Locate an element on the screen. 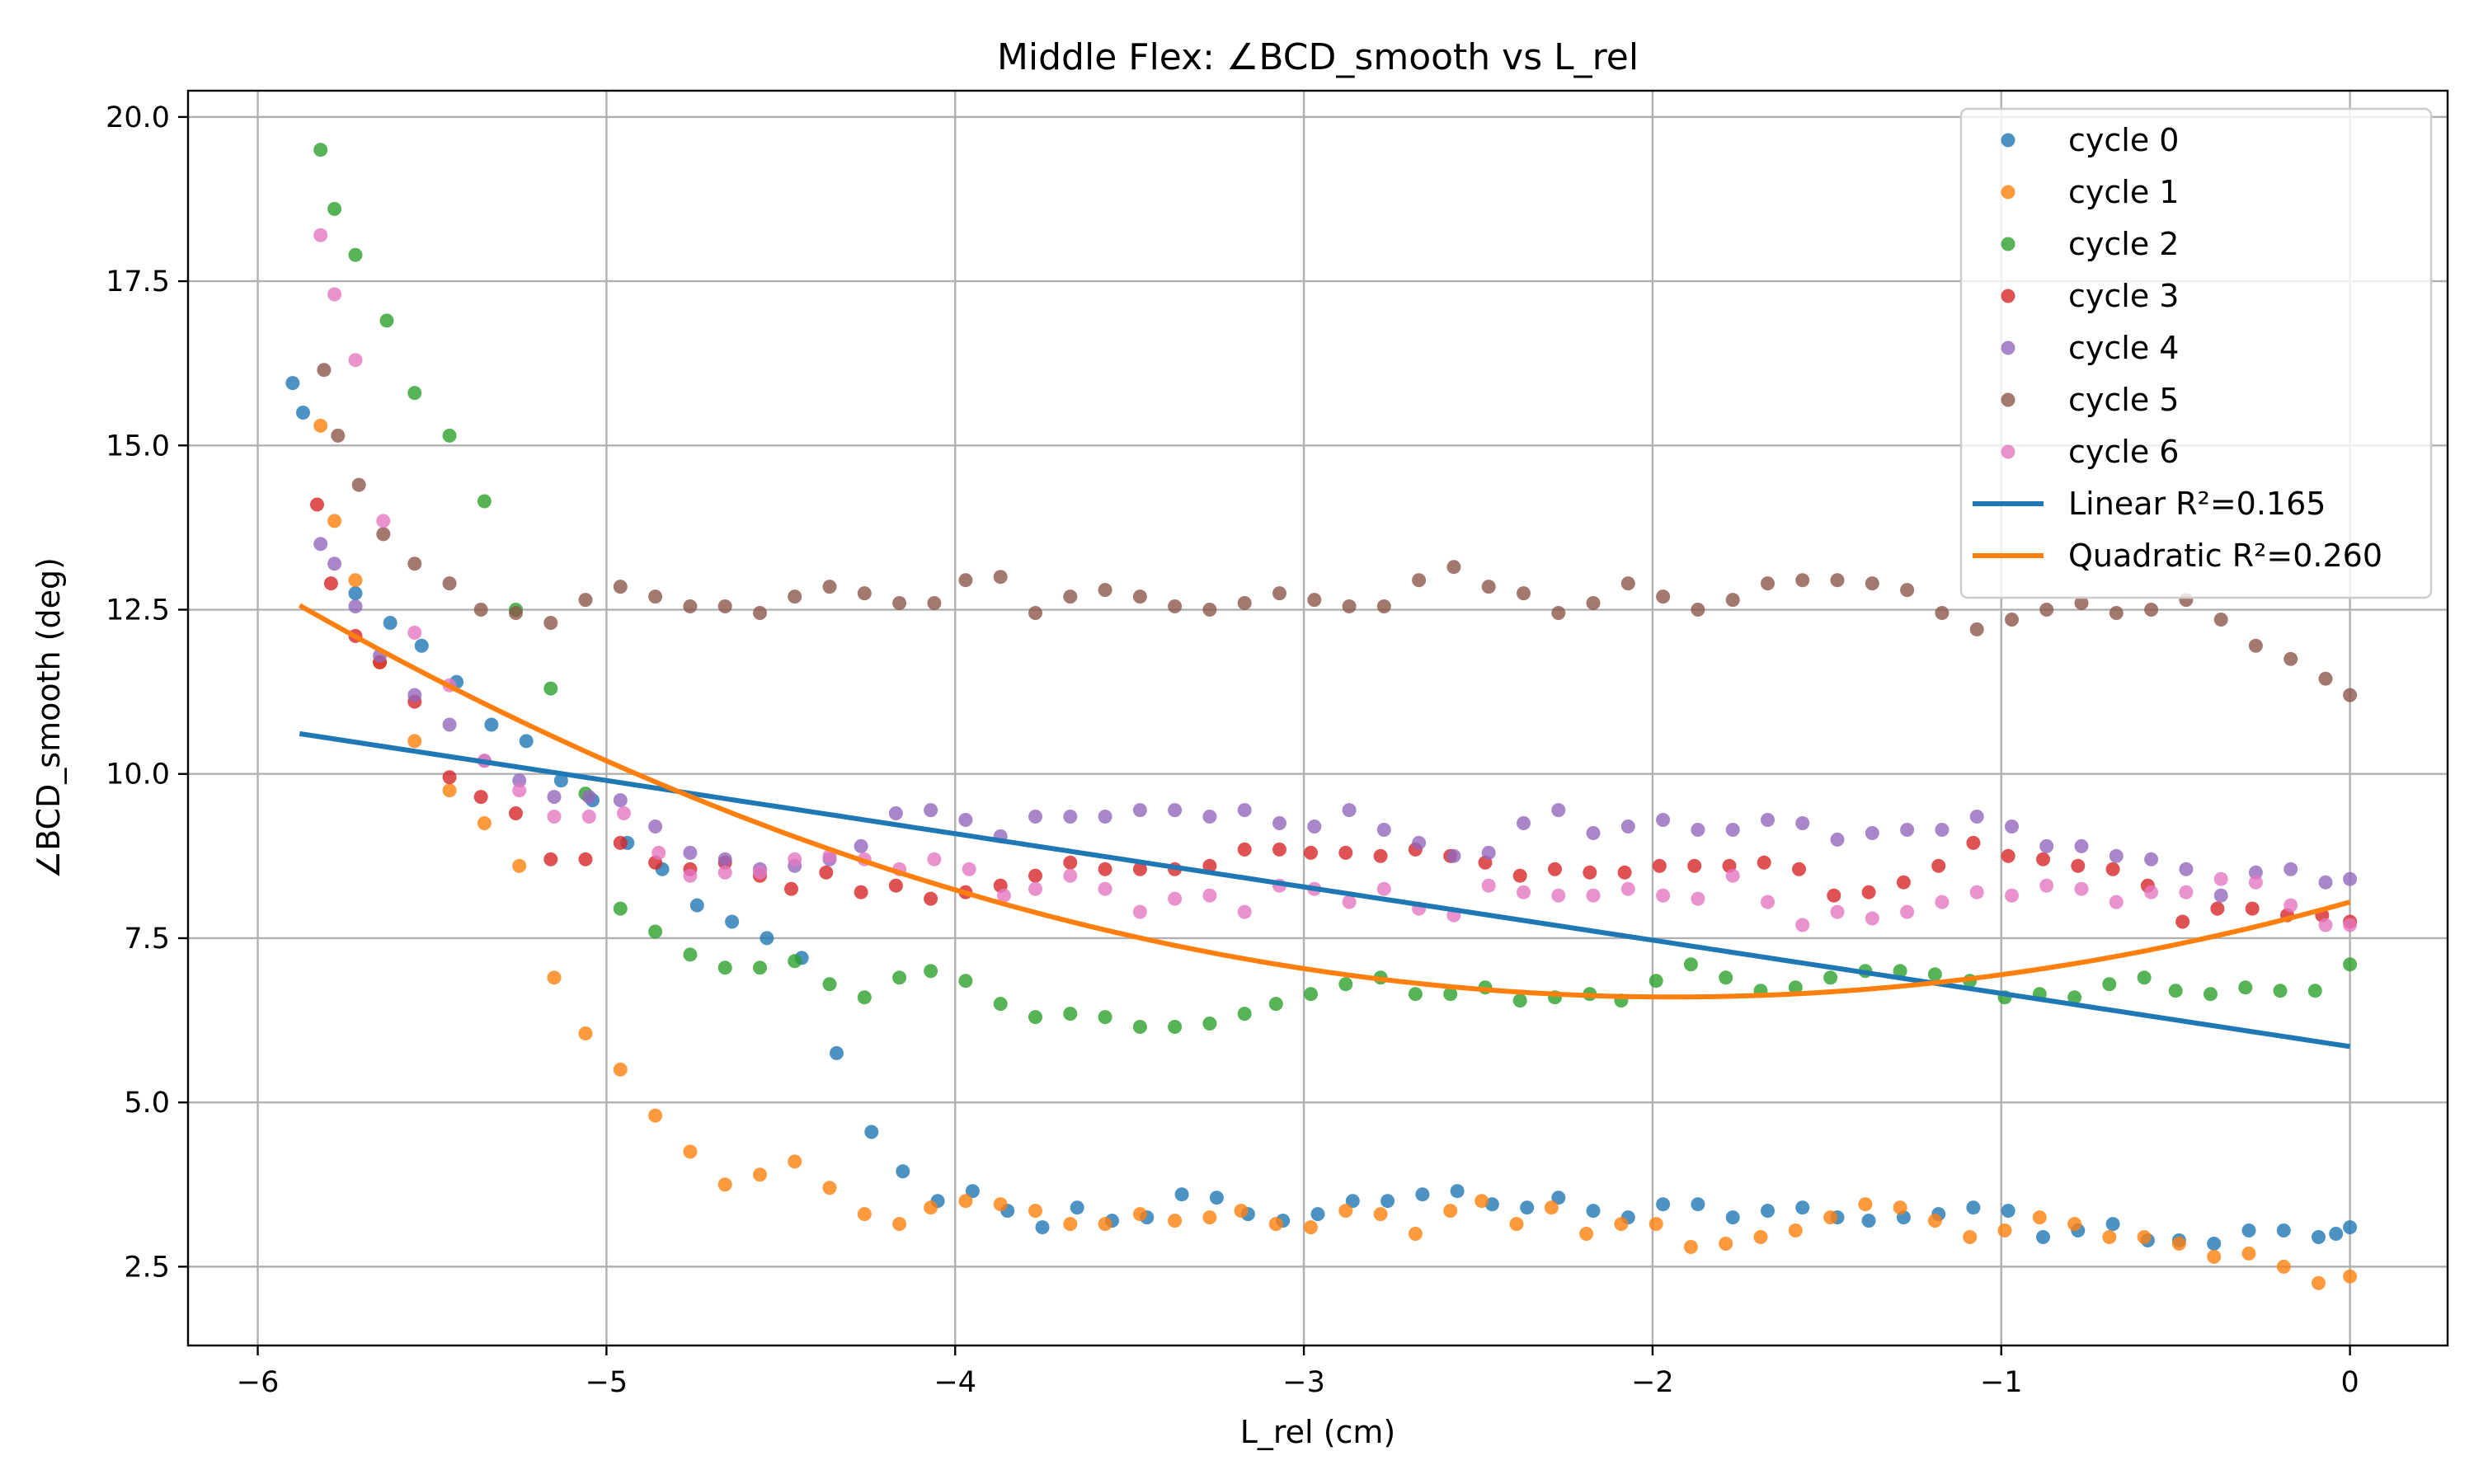 The image size is (2474, 1484). legend-label: cycle 1 is located at coordinates (2123, 192).